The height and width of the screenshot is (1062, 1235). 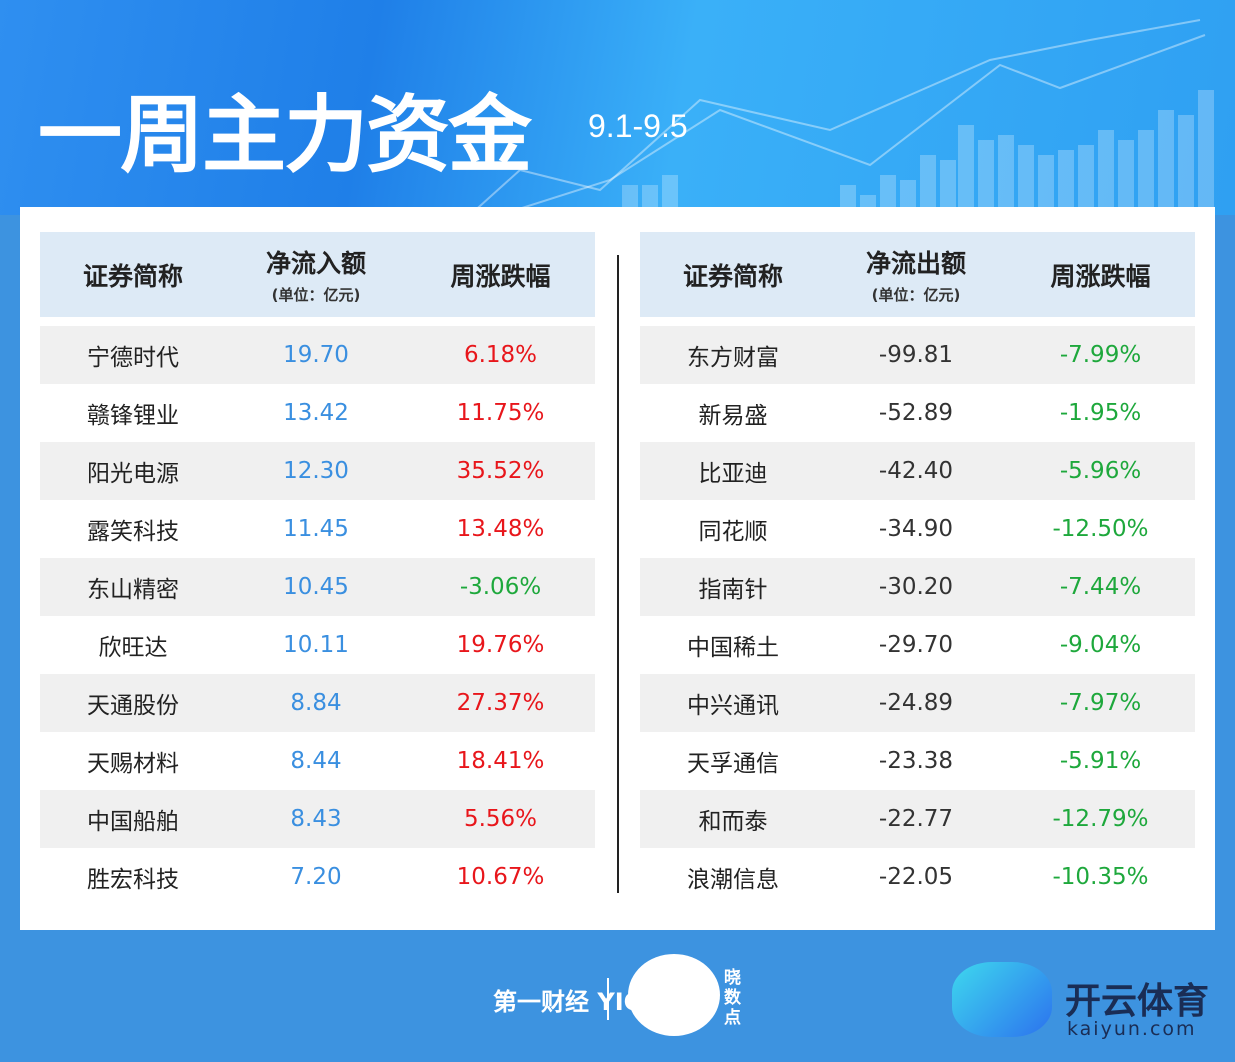 What do you see at coordinates (500, 471) in the screenshot?
I see `weekly-change: 35.52%` at bounding box center [500, 471].